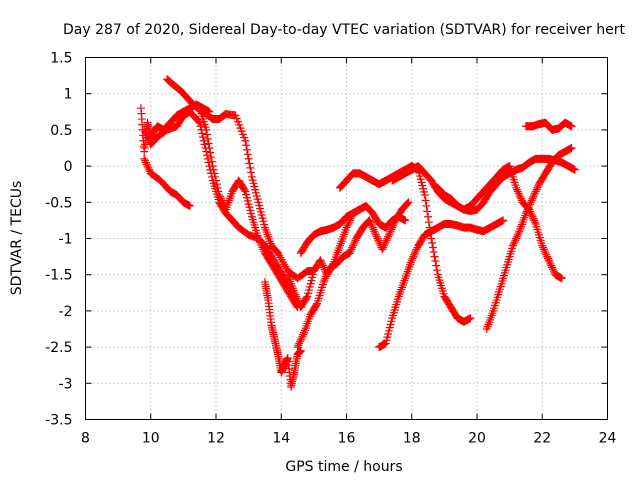 Image resolution: width=640 pixels, height=480 pixels. What do you see at coordinates (66, 384) in the screenshot?
I see `y-tick-label: -3` at bounding box center [66, 384].